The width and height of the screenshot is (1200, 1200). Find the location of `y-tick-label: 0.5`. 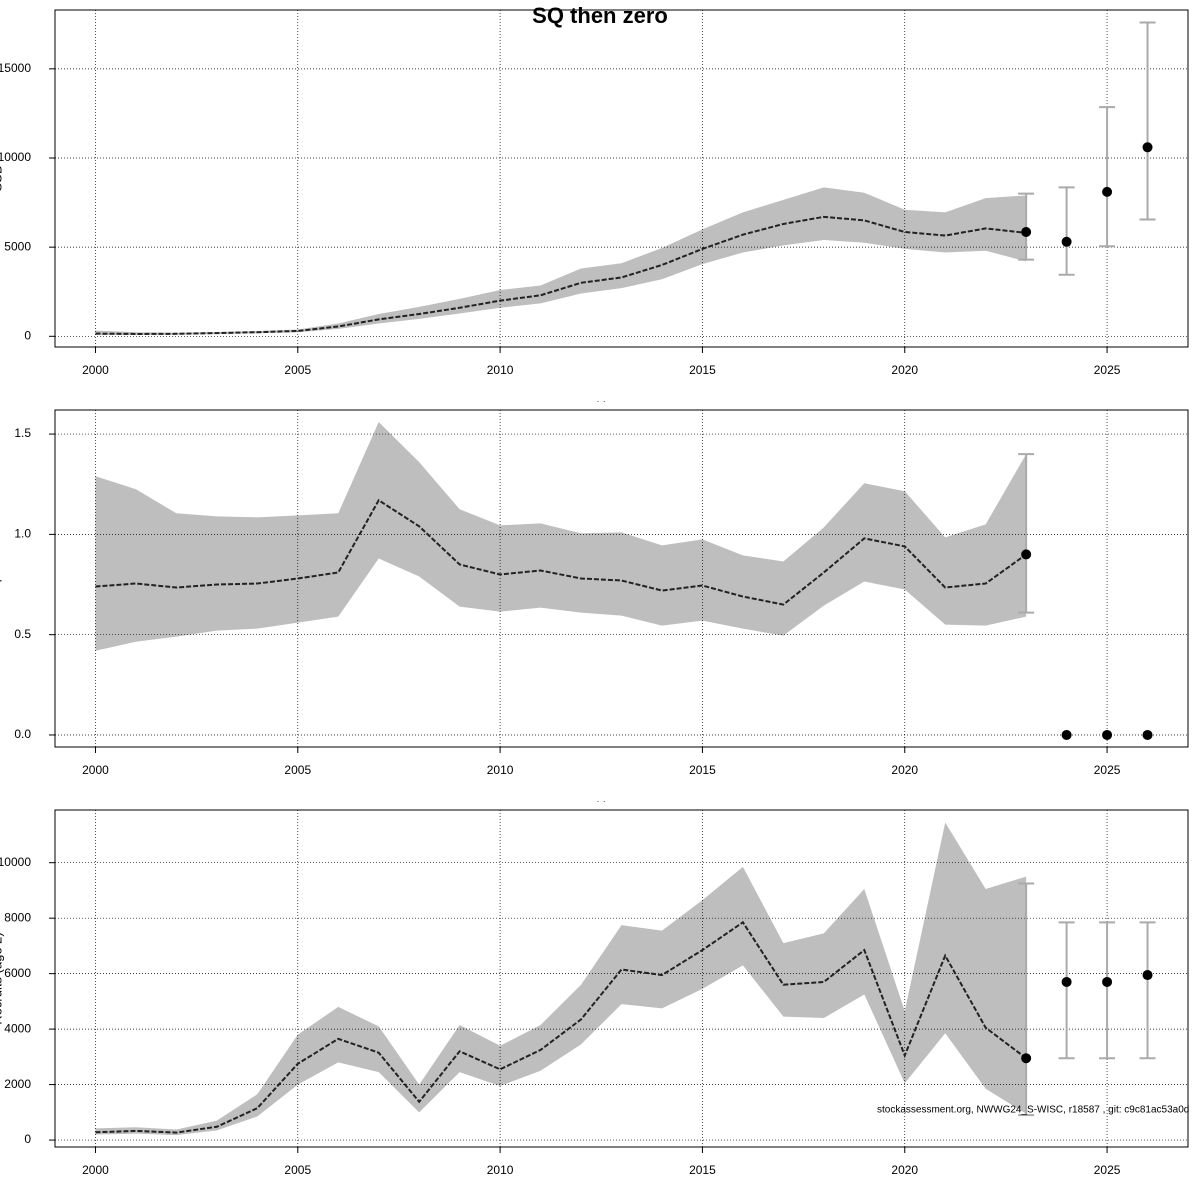

y-tick-label: 0.5 is located at coordinates (22, 634).